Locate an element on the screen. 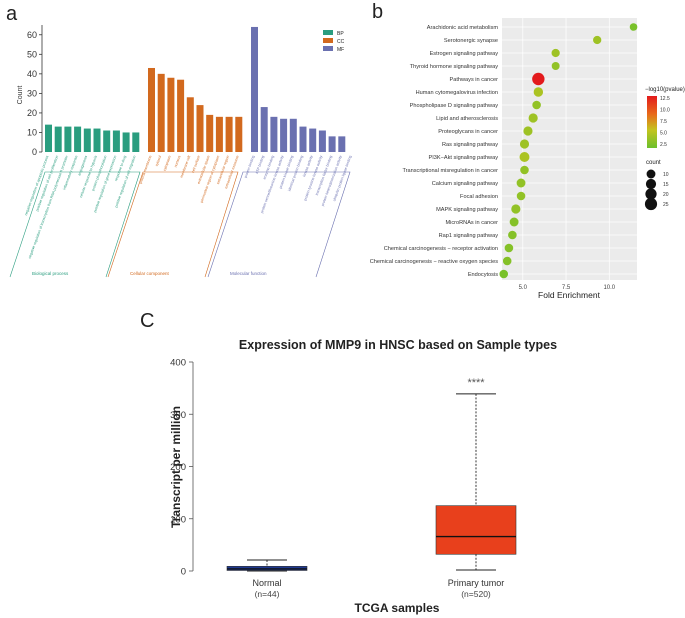 Image resolution: width=685 pixels, height=618 pixels. b-term-label: Focal adhesion is located at coordinates (479, 197).